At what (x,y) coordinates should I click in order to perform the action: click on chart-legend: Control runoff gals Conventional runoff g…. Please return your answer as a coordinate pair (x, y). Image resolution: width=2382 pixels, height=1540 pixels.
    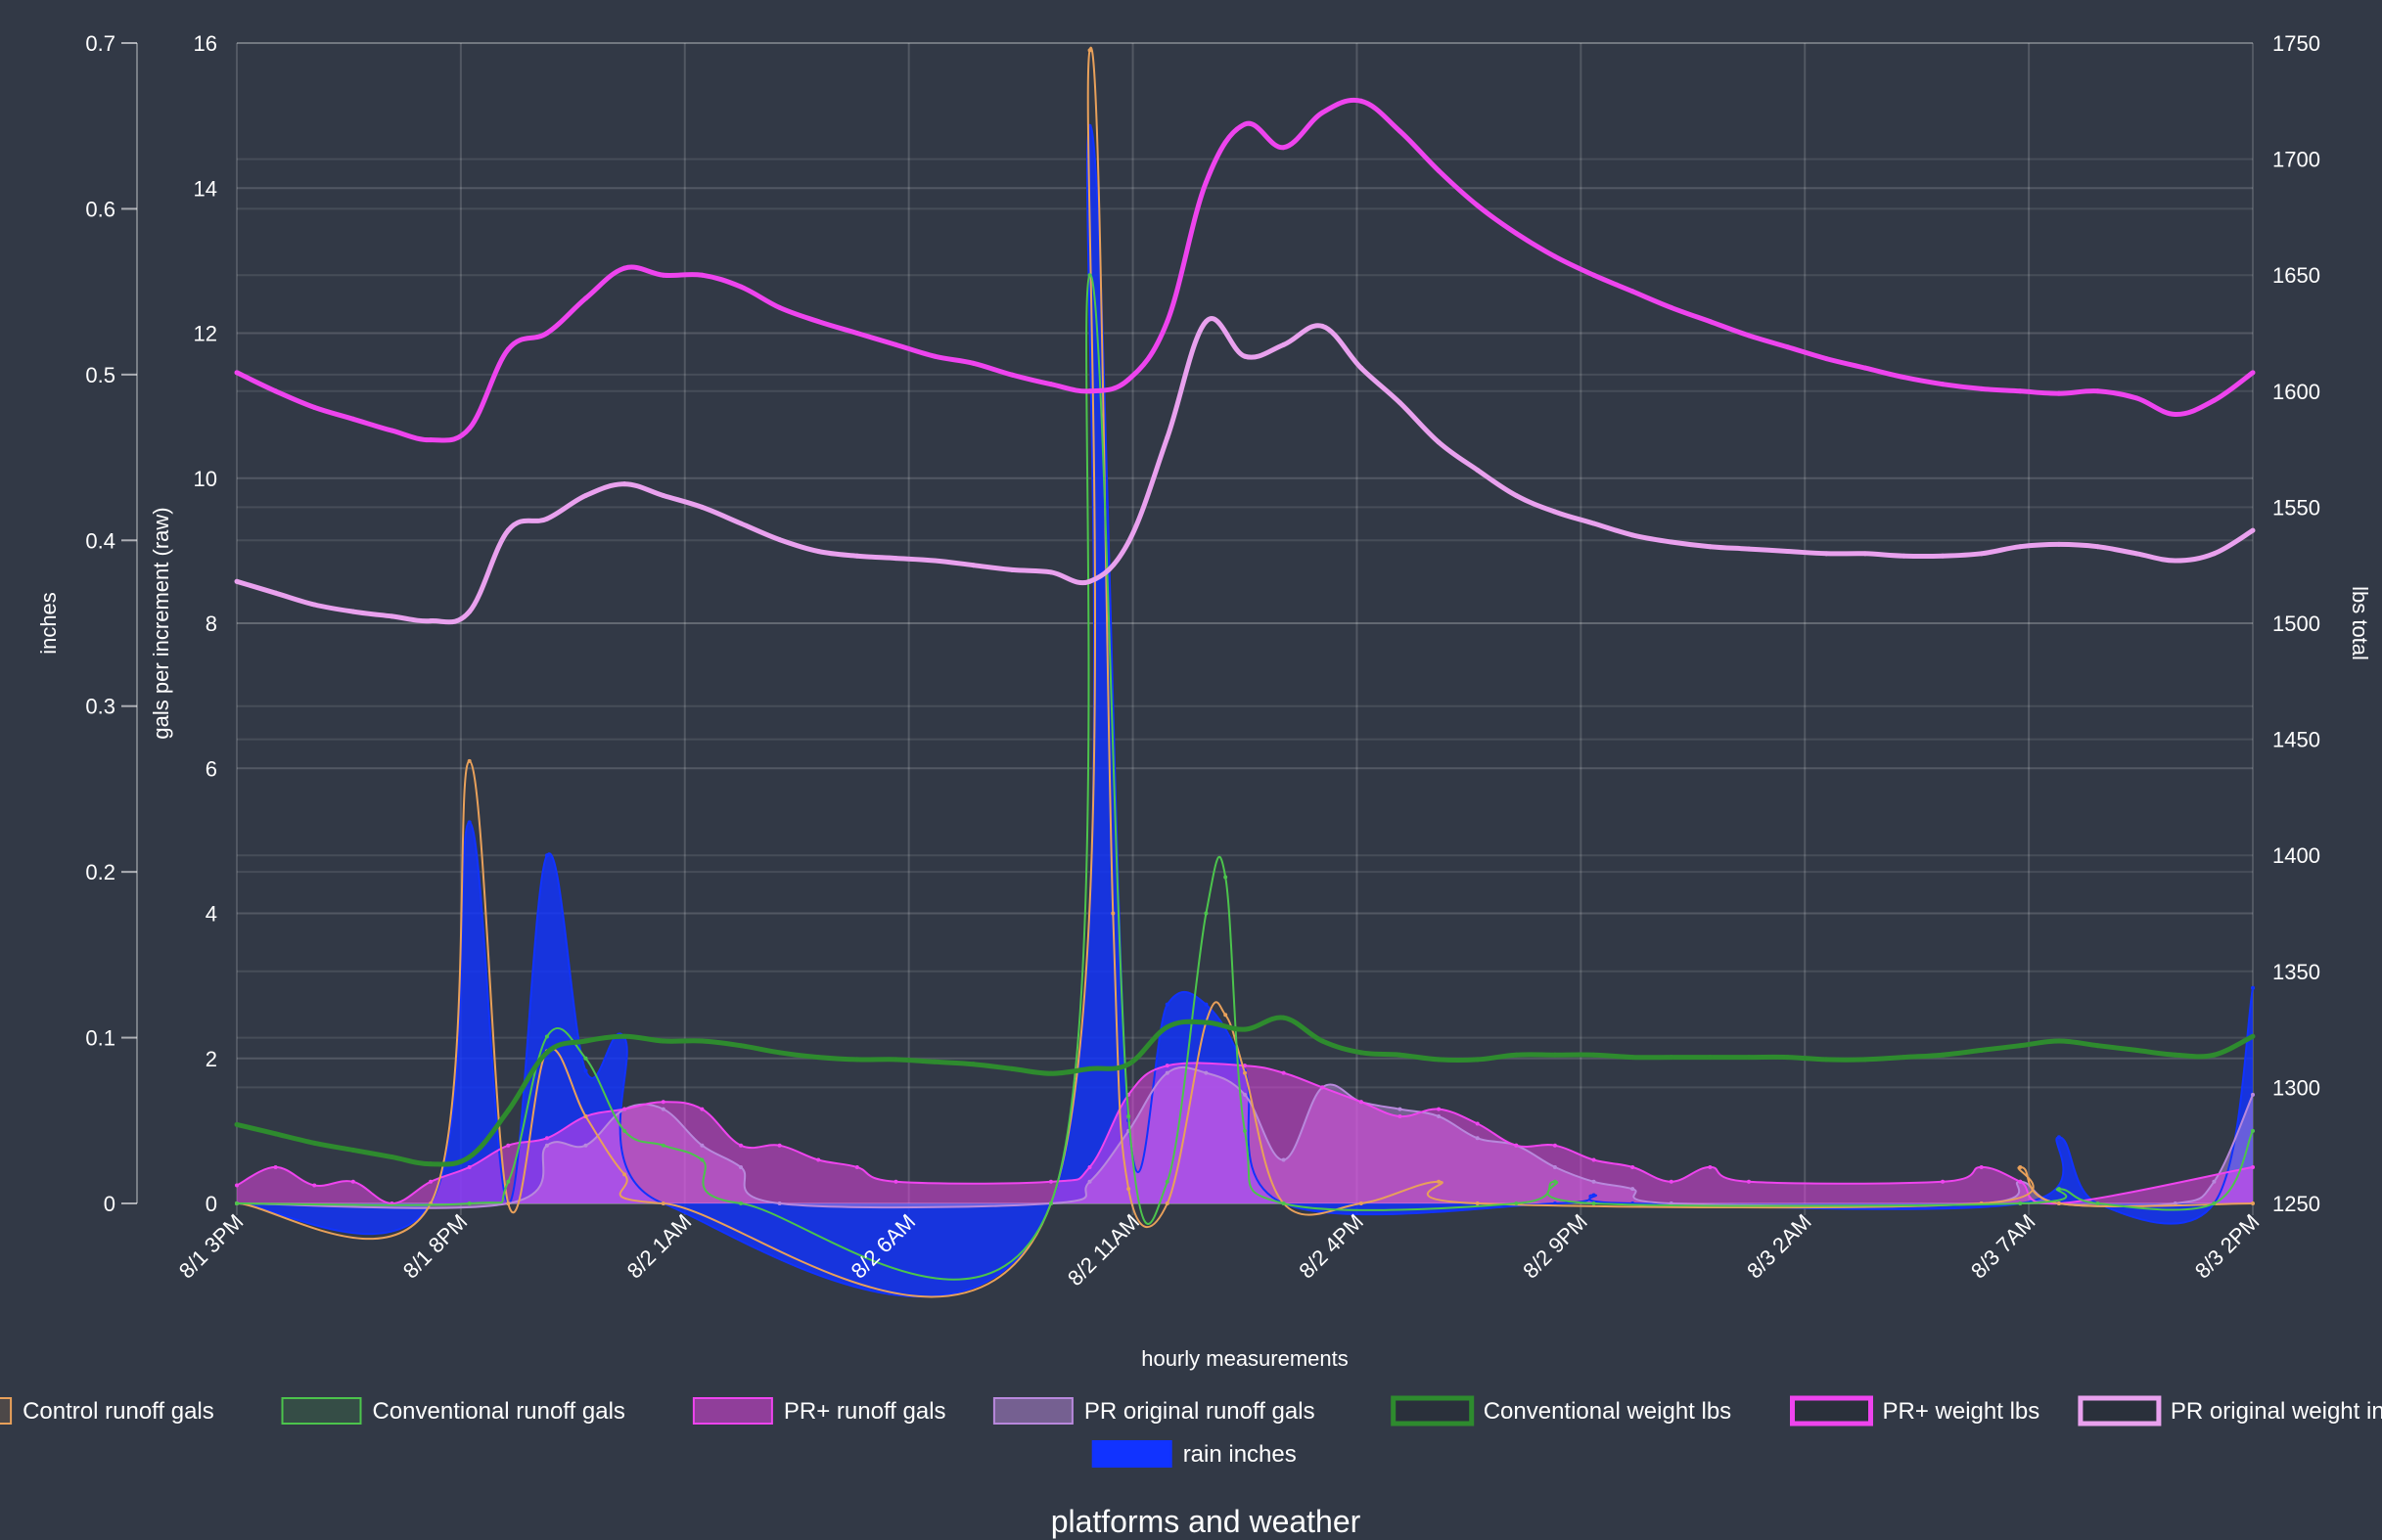
    Looking at the image, I should click on (1191, 1432).